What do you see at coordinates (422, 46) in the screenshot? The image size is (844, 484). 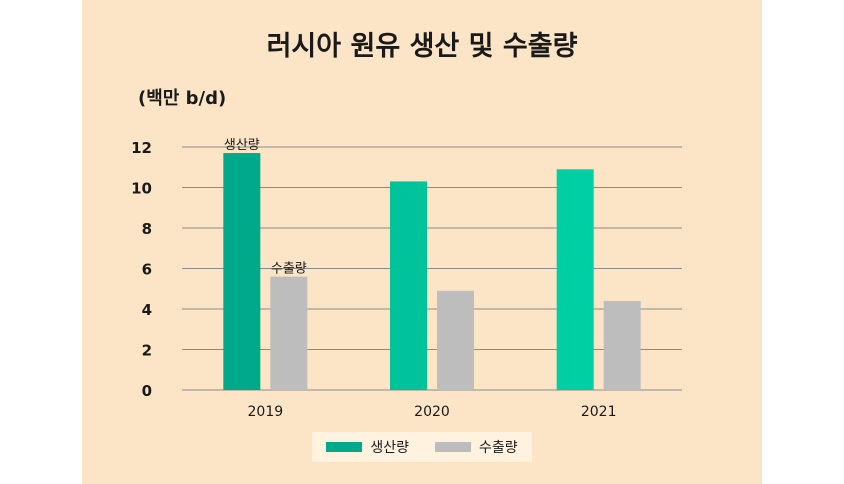 I see `chart-title: 러시아 원유 생산 및 수출량` at bounding box center [422, 46].